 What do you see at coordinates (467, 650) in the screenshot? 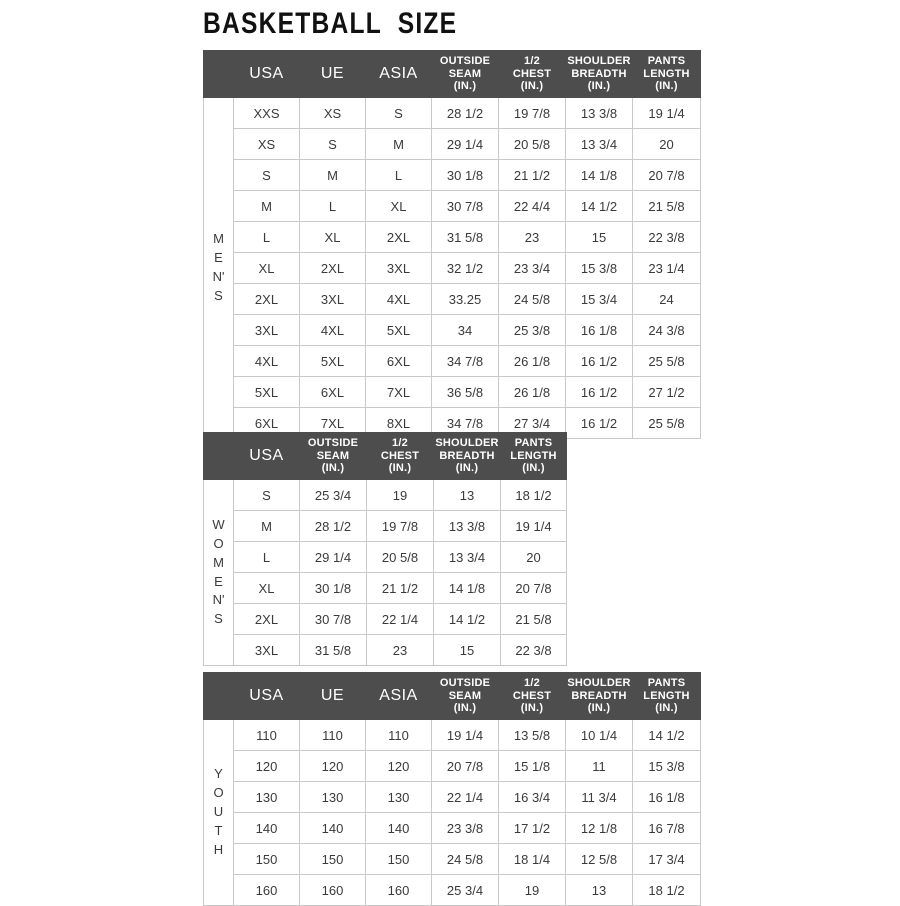
I see `womens-cell: 15` at bounding box center [467, 650].